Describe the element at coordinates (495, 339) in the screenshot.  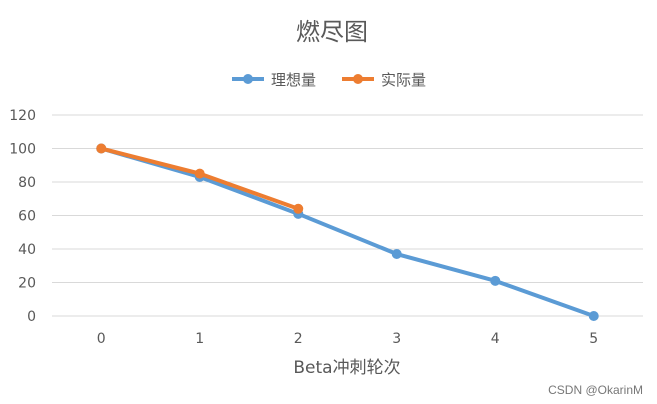
I see `x-tick-label: 4` at that location.